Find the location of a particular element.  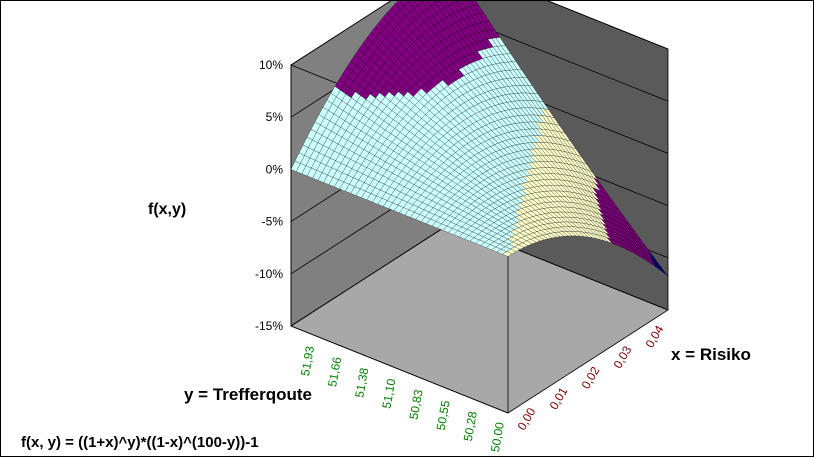

y-tick-label: 51,38 is located at coordinates (361, 382).